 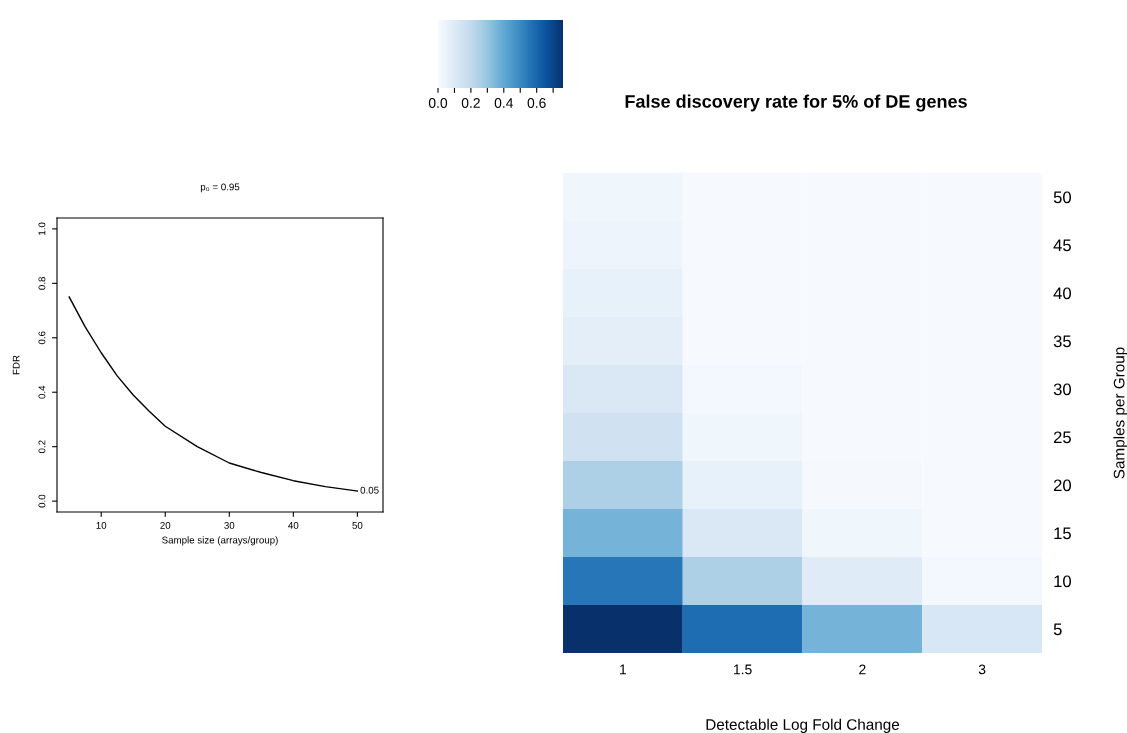 What do you see at coordinates (1062, 581) in the screenshot?
I see `y-tick-label: 10` at bounding box center [1062, 581].